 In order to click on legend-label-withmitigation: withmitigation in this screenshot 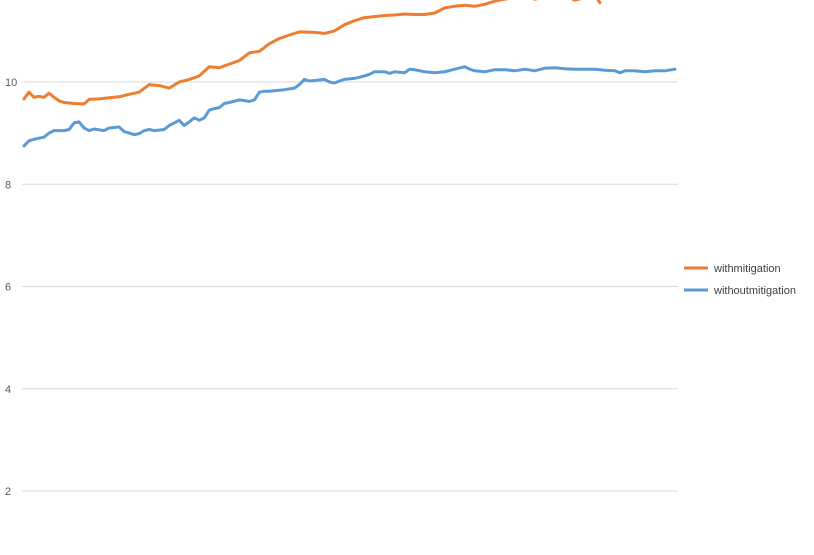, I will do `click(747, 269)`.